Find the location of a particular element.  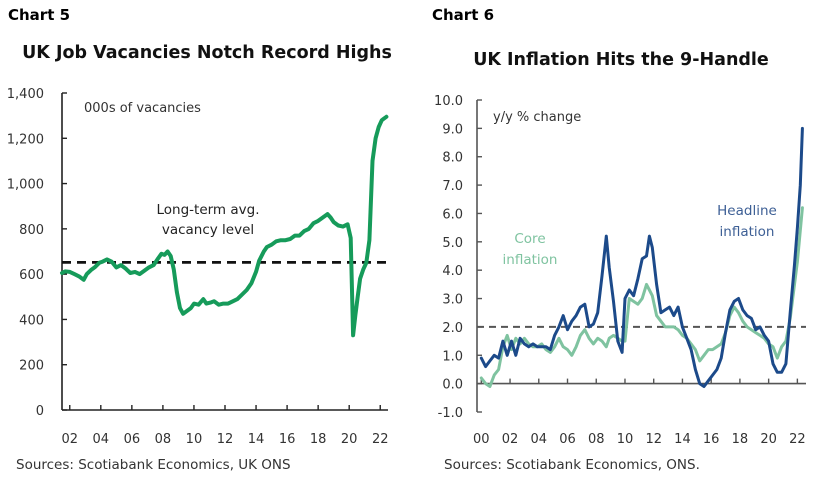

chart6-y-tick-label: 0.0 is located at coordinates (452, 385).